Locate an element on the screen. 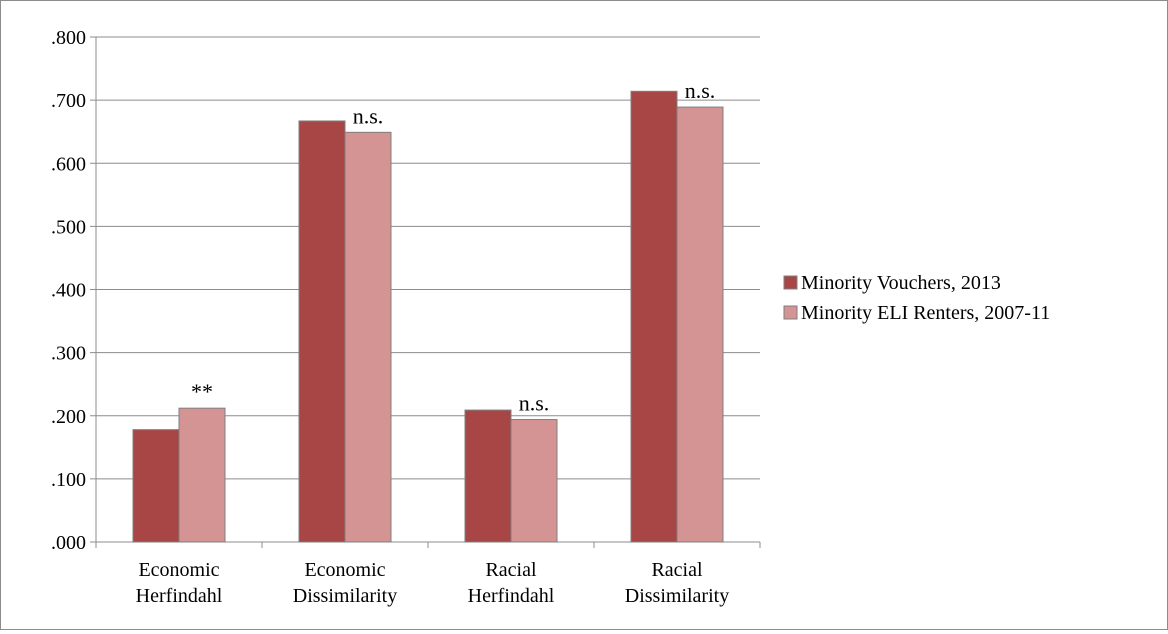  y-tick-label: .400 is located at coordinates (68, 291).